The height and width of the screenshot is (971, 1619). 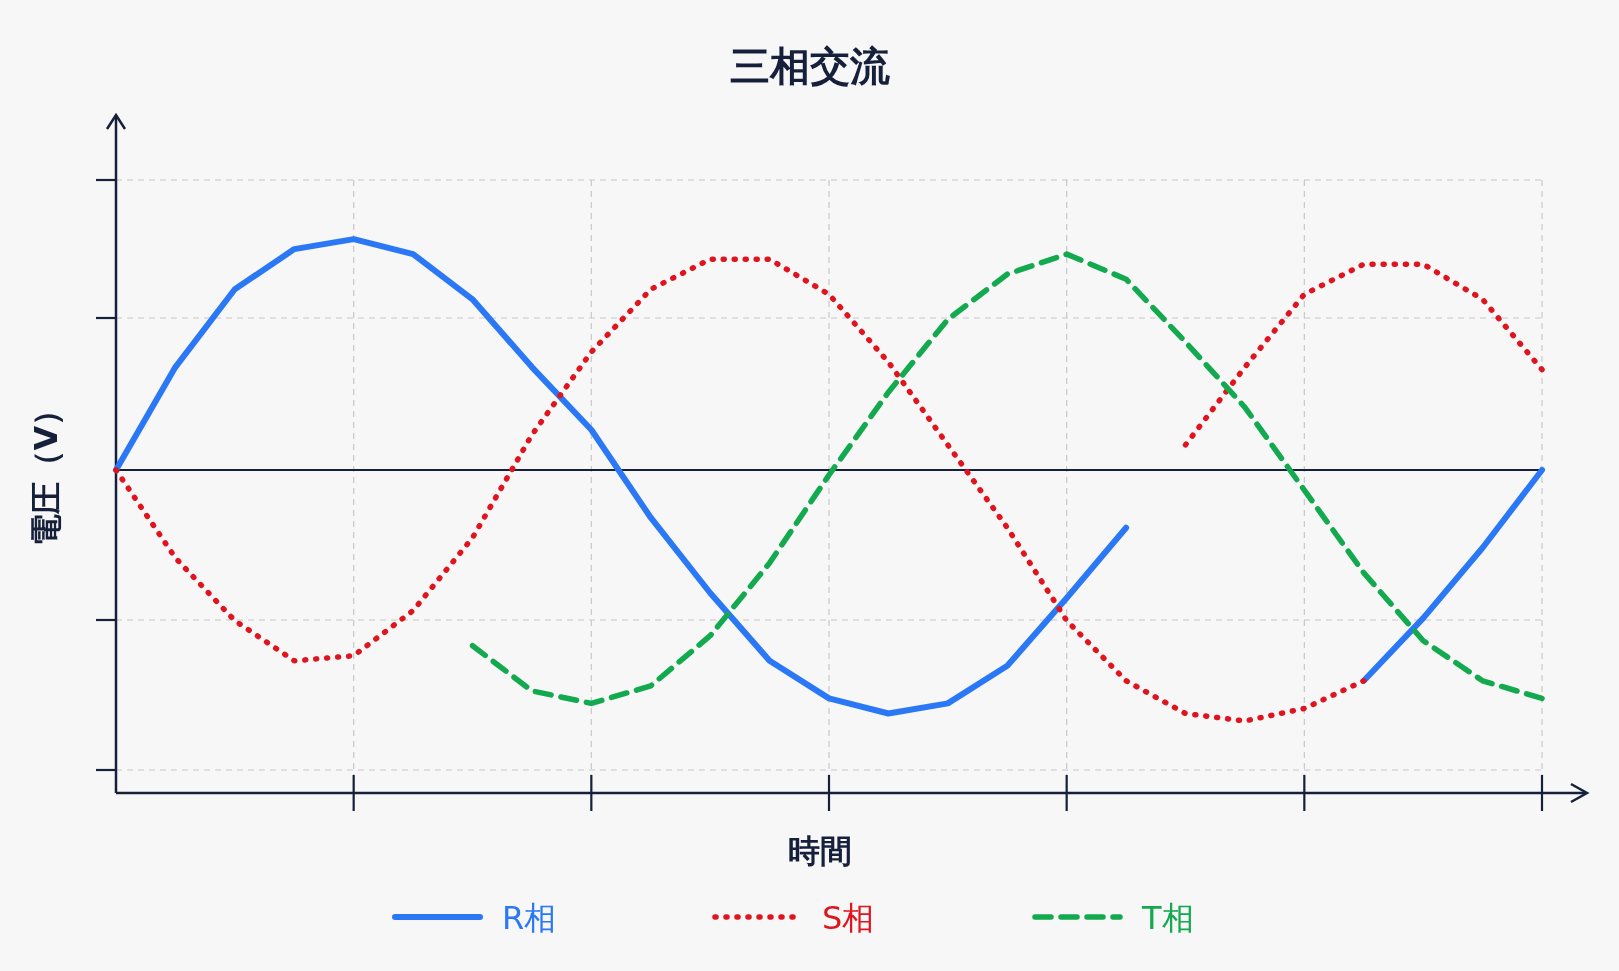 What do you see at coordinates (46, 470) in the screenshot?
I see `y-axis-title: 電圧（V）` at bounding box center [46, 470].